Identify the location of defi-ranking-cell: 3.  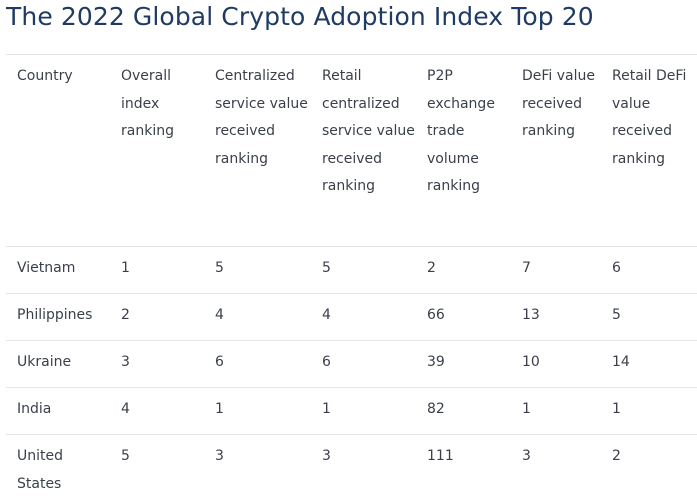
(556, 466).